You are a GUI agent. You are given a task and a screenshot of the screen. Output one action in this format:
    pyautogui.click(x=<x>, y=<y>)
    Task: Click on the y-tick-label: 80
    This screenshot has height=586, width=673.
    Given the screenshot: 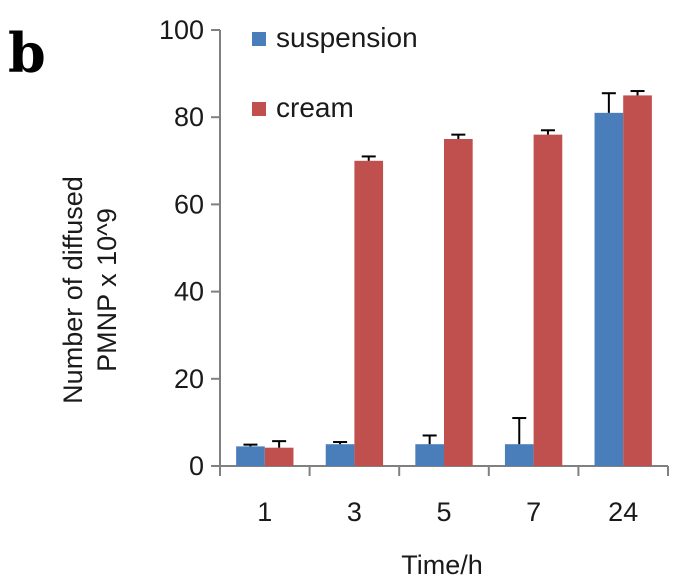 What is the action you would take?
    pyautogui.click(x=189, y=117)
    